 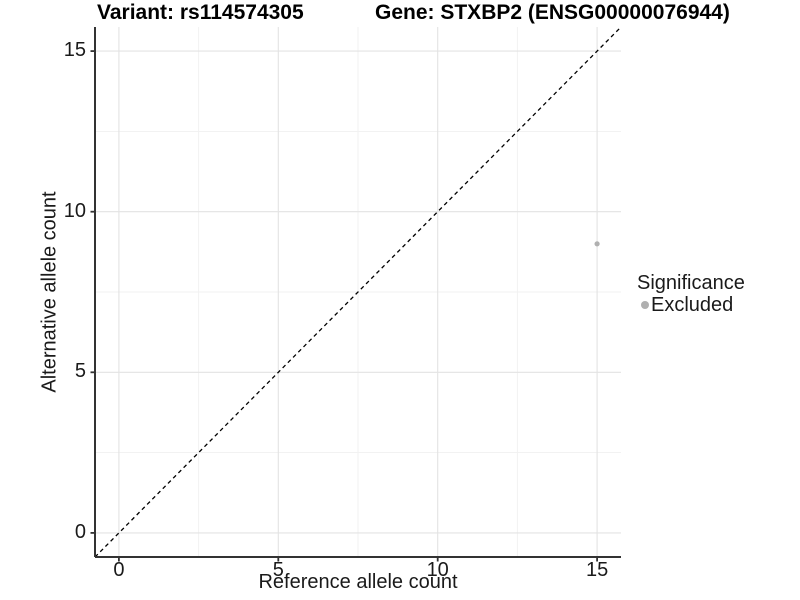 I want to click on x-tick-label: 10, so click(x=437, y=570).